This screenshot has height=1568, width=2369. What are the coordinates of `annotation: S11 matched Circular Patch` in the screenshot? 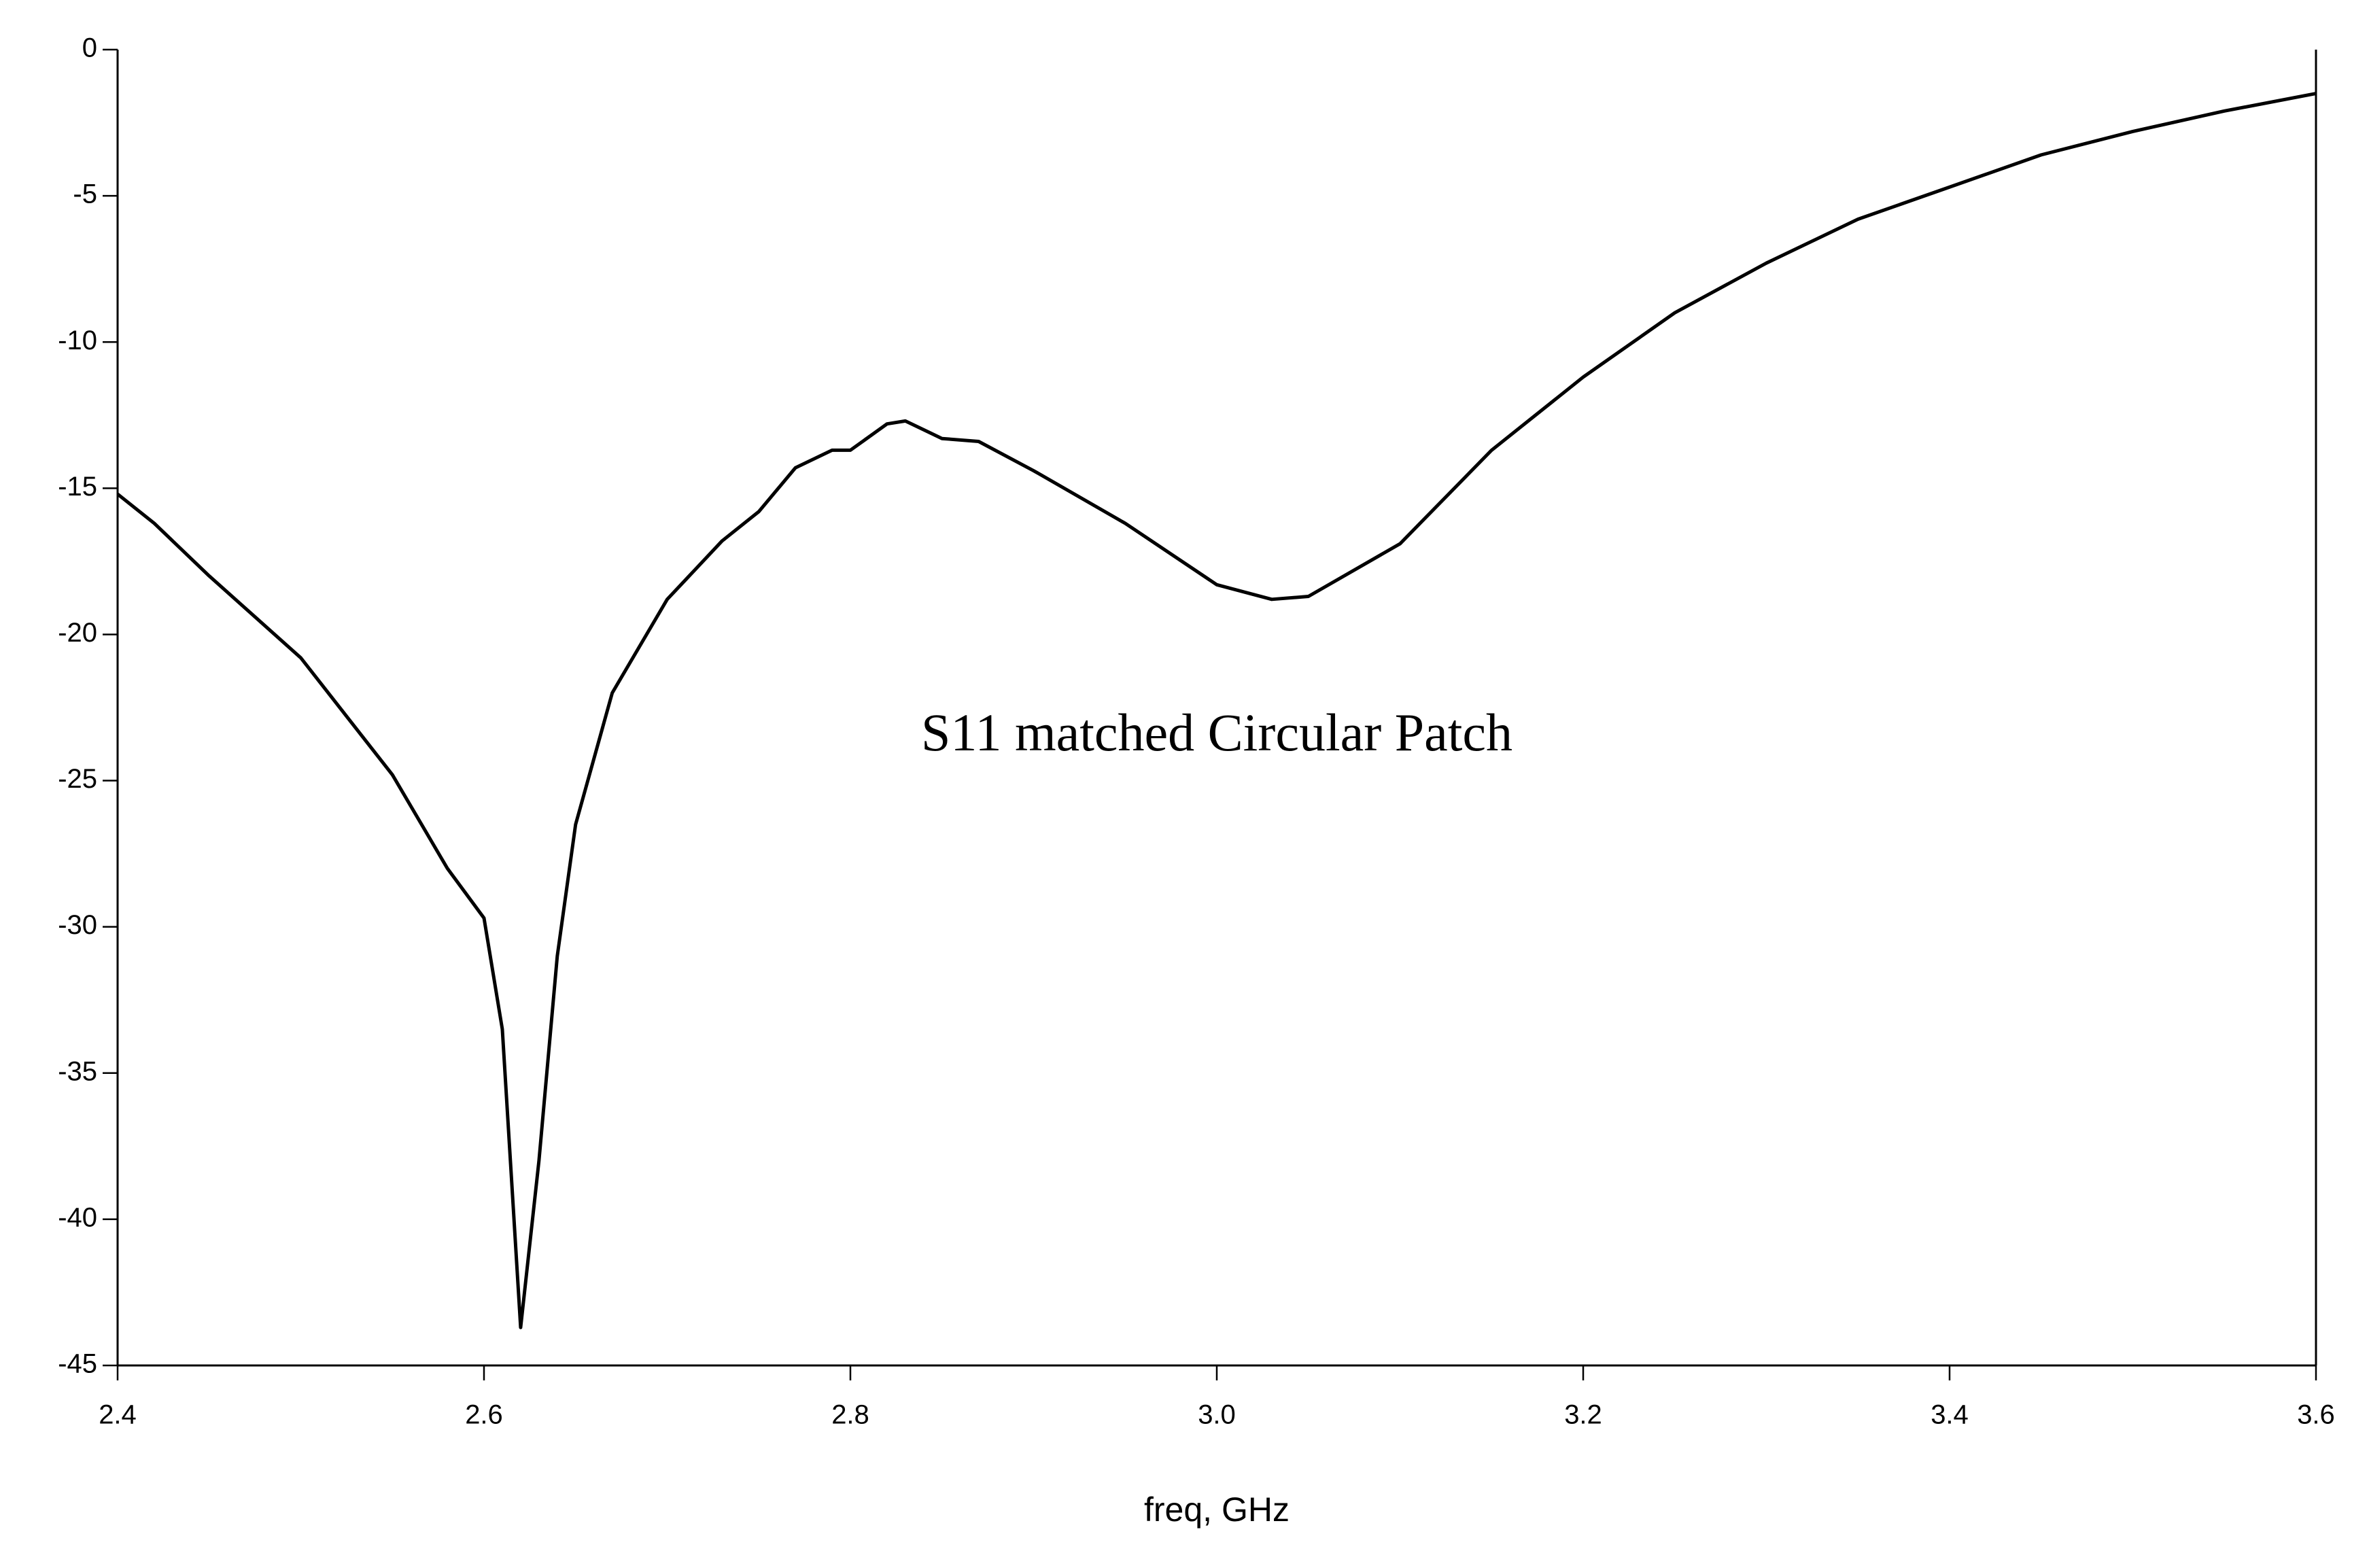 It's located at (1217, 733).